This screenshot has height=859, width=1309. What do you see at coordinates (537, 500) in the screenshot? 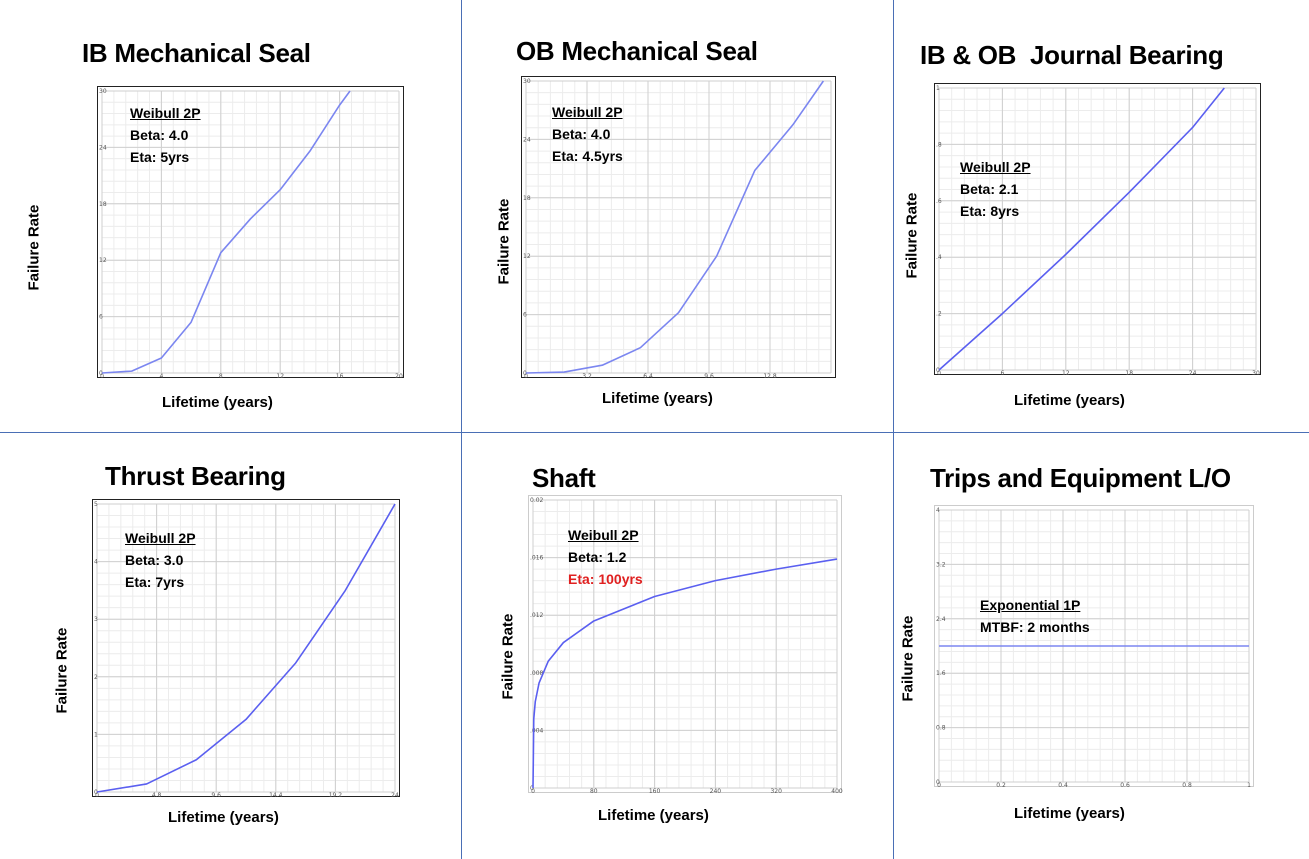
I see `y-tick-label: 0.02` at bounding box center [537, 500].